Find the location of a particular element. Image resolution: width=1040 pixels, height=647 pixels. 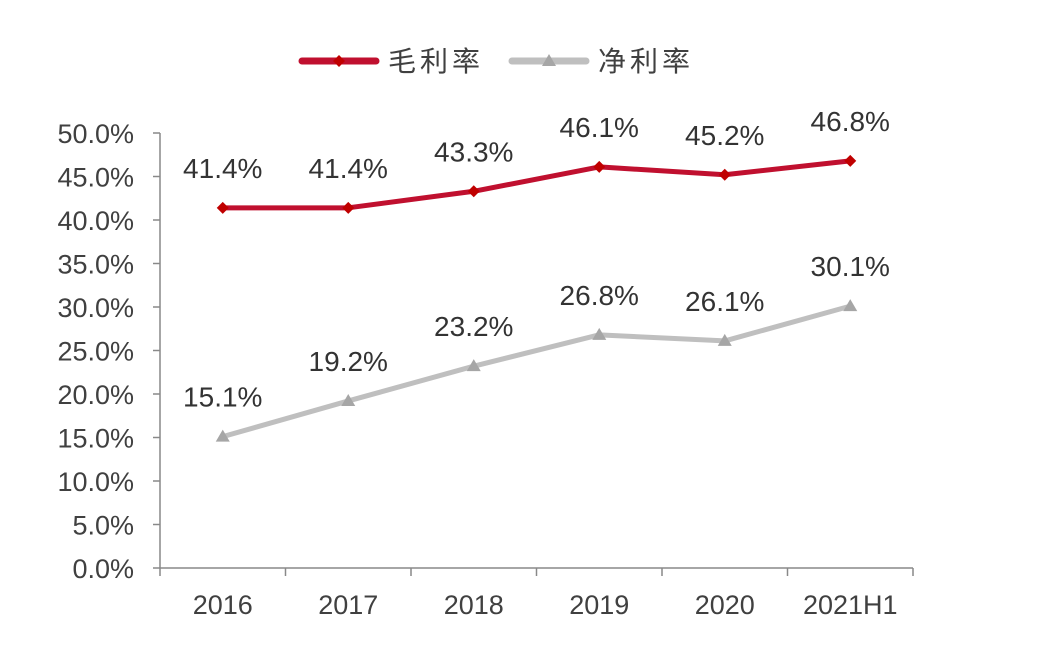

legend-label-0: 毛利率 is located at coordinates (436, 61).